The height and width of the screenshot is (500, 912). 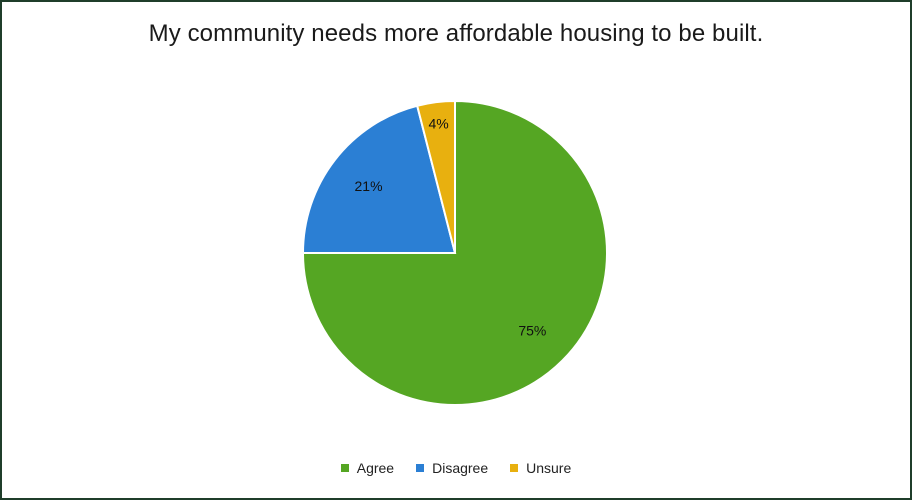 What do you see at coordinates (369, 186) in the screenshot?
I see `data-label-disagree: 21%` at bounding box center [369, 186].